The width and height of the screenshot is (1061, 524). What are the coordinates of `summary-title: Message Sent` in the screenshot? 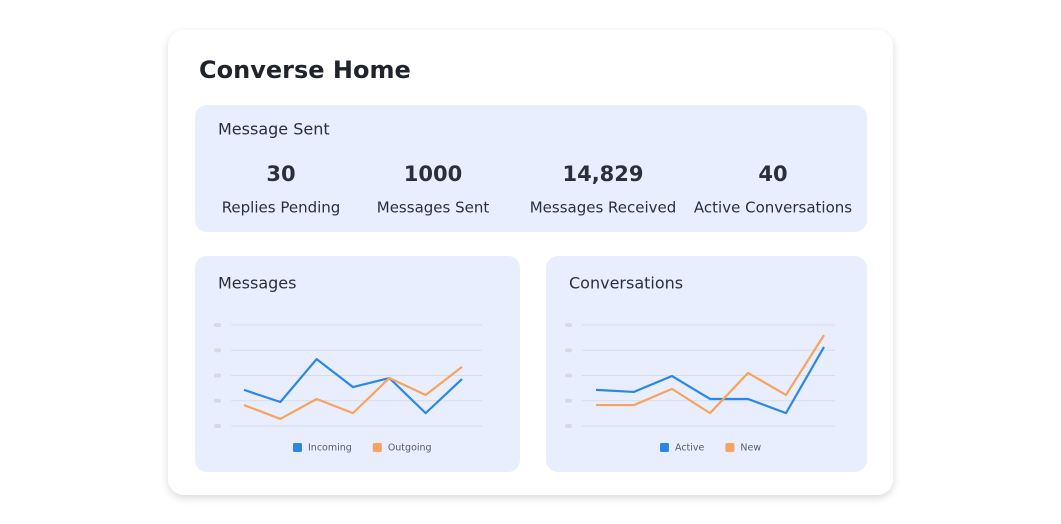 It's located at (274, 129).